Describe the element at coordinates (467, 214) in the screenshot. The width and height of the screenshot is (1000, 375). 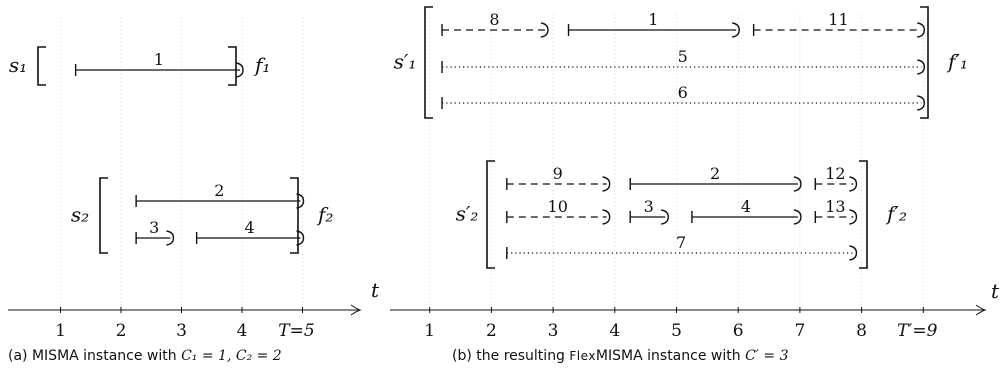
I see `panel_b-machine-1-start-label: s′₂` at that location.